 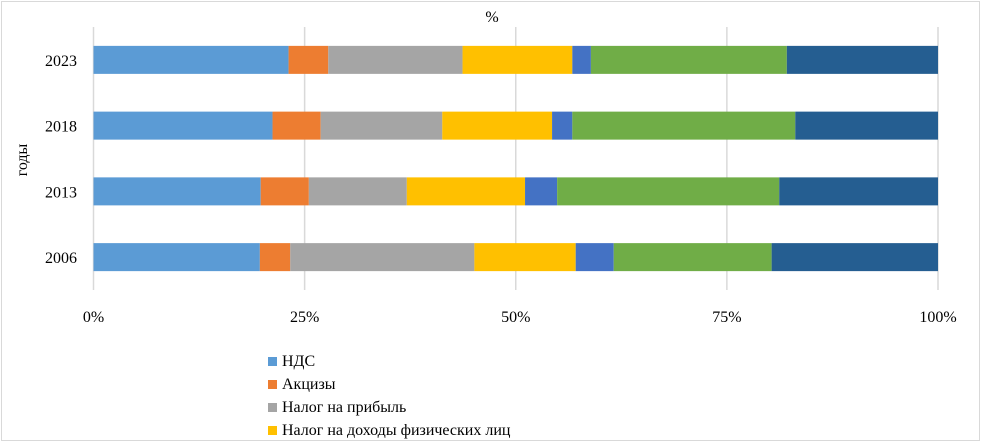 I want to click on legend-item: НДС, so click(x=389, y=361).